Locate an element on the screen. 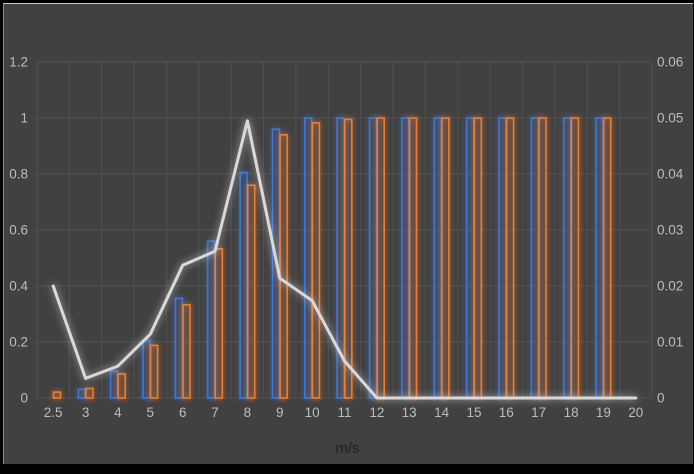 The width and height of the screenshot is (694, 474). left-axis-tick-label: 0.8 is located at coordinates (18, 174).